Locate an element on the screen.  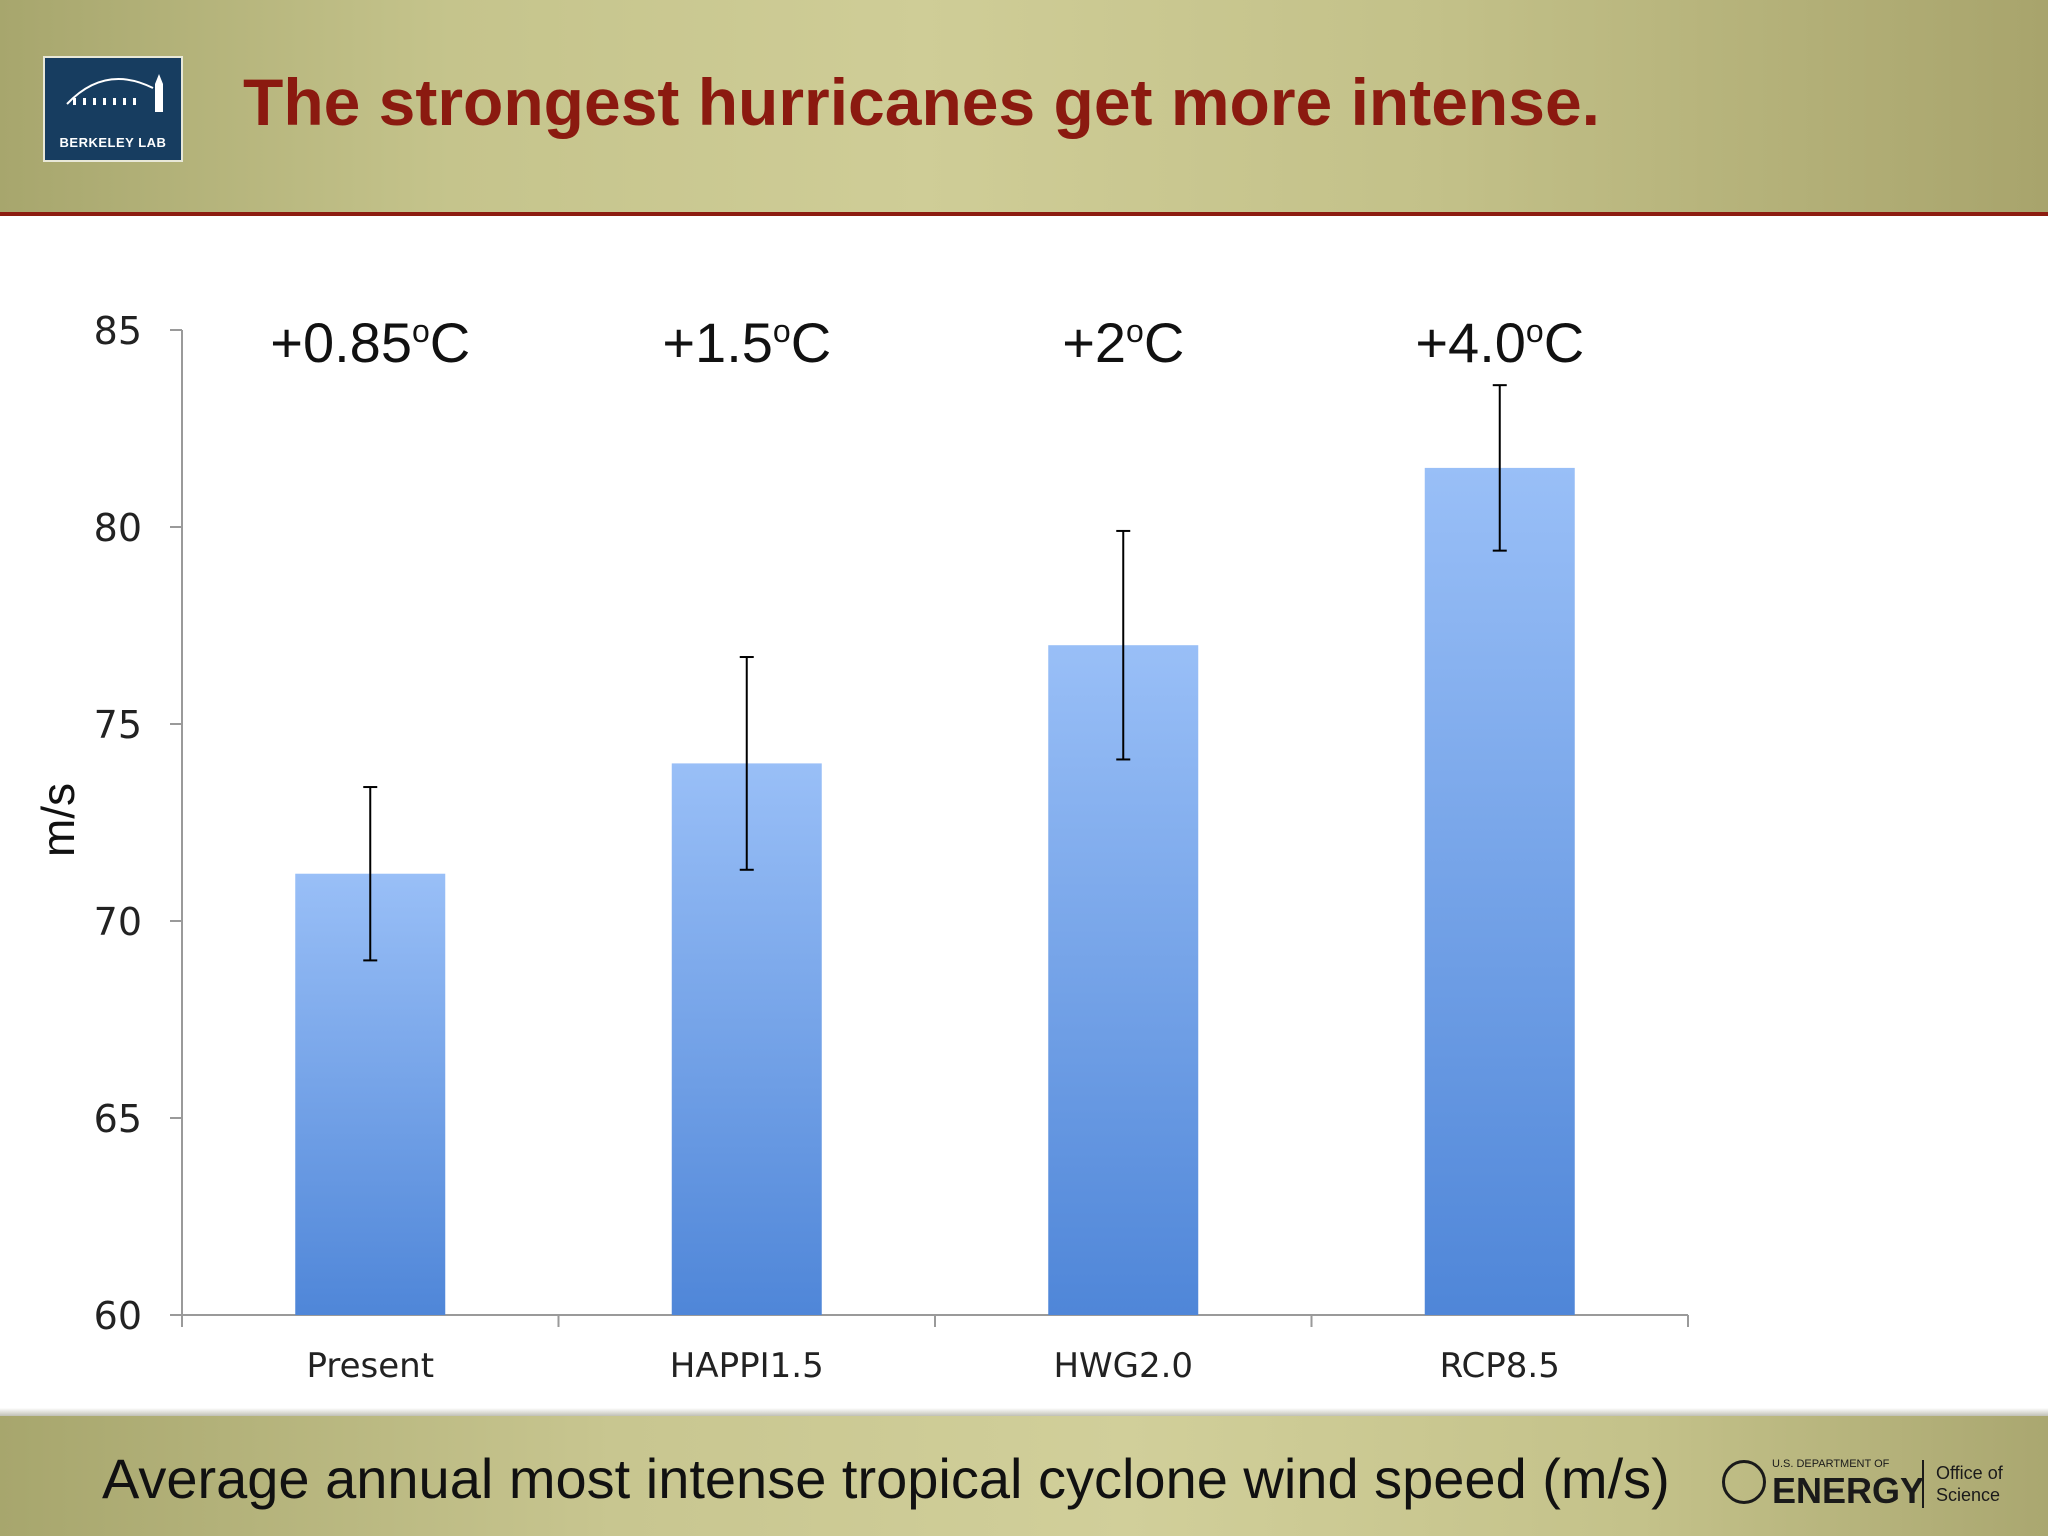
berkeley-lab-logo: BERKELEY LAB is located at coordinates (113, 109).